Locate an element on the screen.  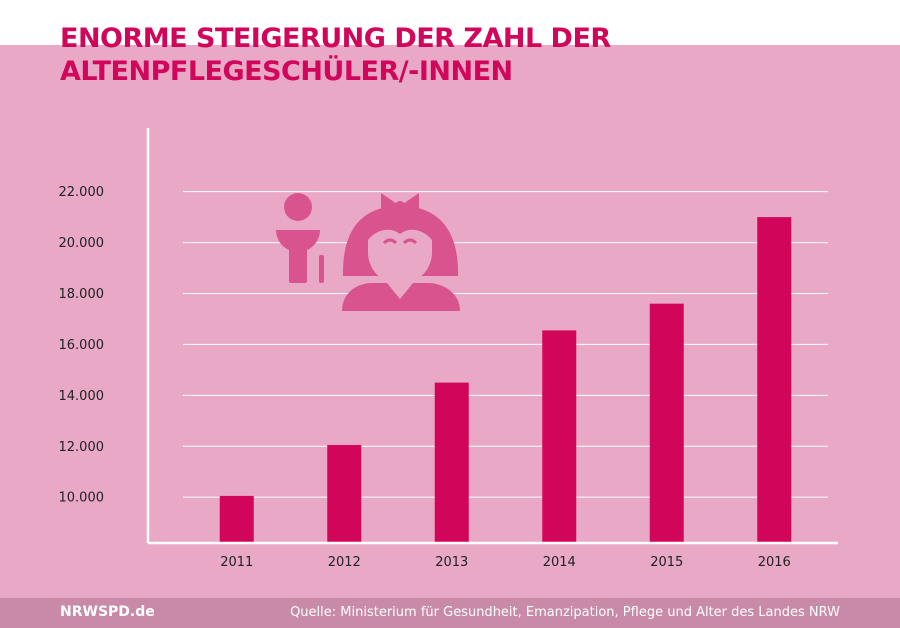
title-line-2: ALTENPFLEGESCHÜLER/-INNEN is located at coordinates (286, 71).